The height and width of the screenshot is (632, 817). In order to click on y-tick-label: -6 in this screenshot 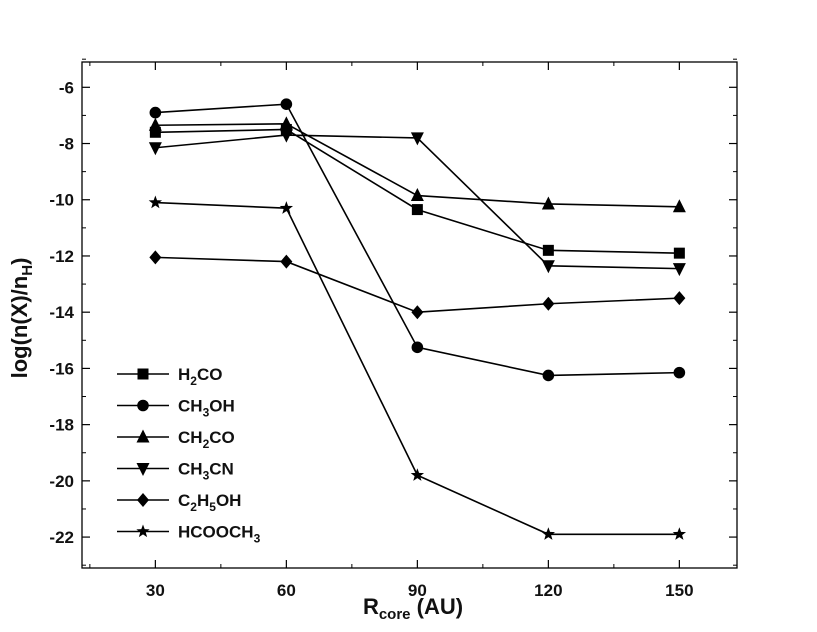, I will do `click(66, 87)`.